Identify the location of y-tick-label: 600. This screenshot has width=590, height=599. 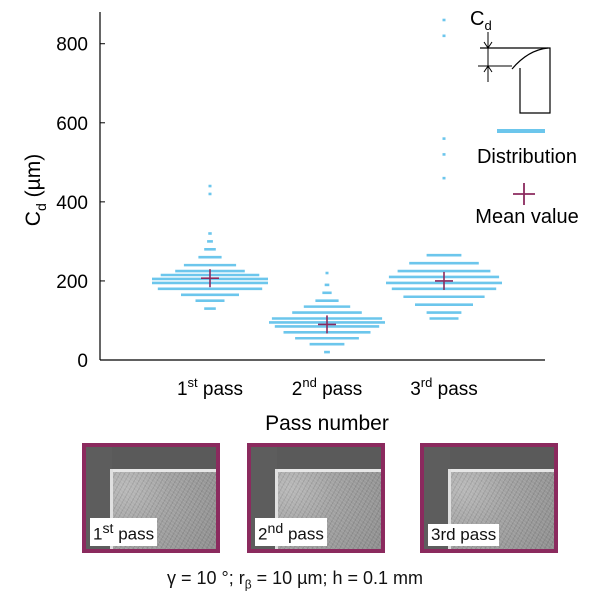
(72, 124).